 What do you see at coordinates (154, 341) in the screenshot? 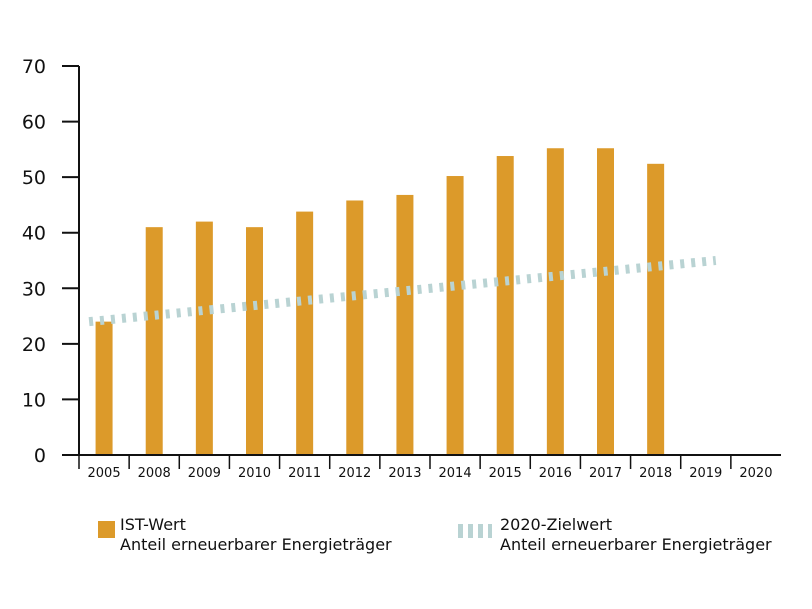
I see `bar-2008` at bounding box center [154, 341].